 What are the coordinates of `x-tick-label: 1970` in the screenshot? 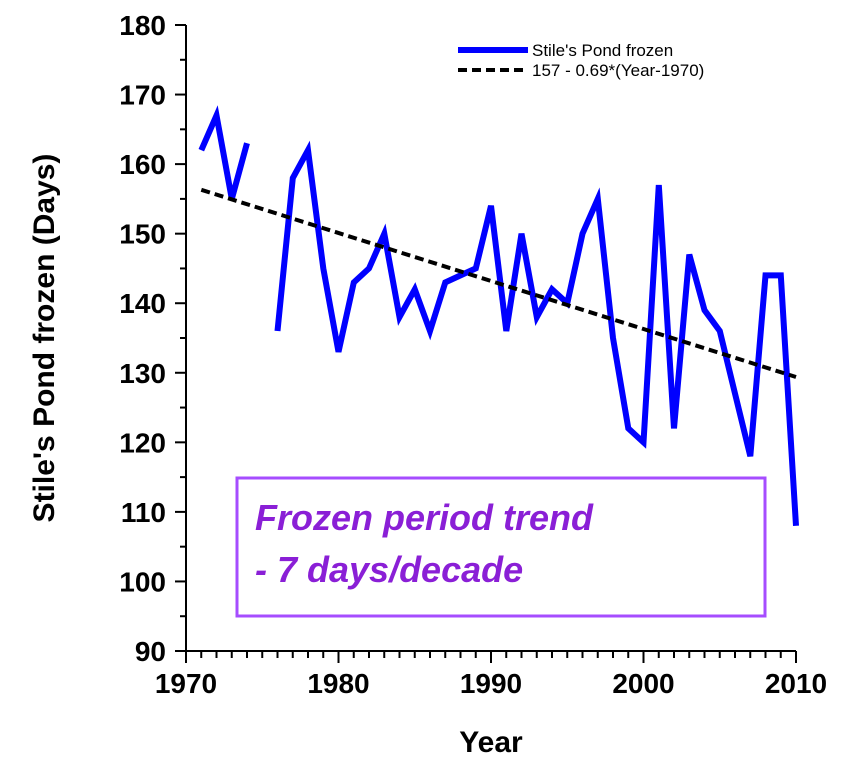 It's located at (186, 683).